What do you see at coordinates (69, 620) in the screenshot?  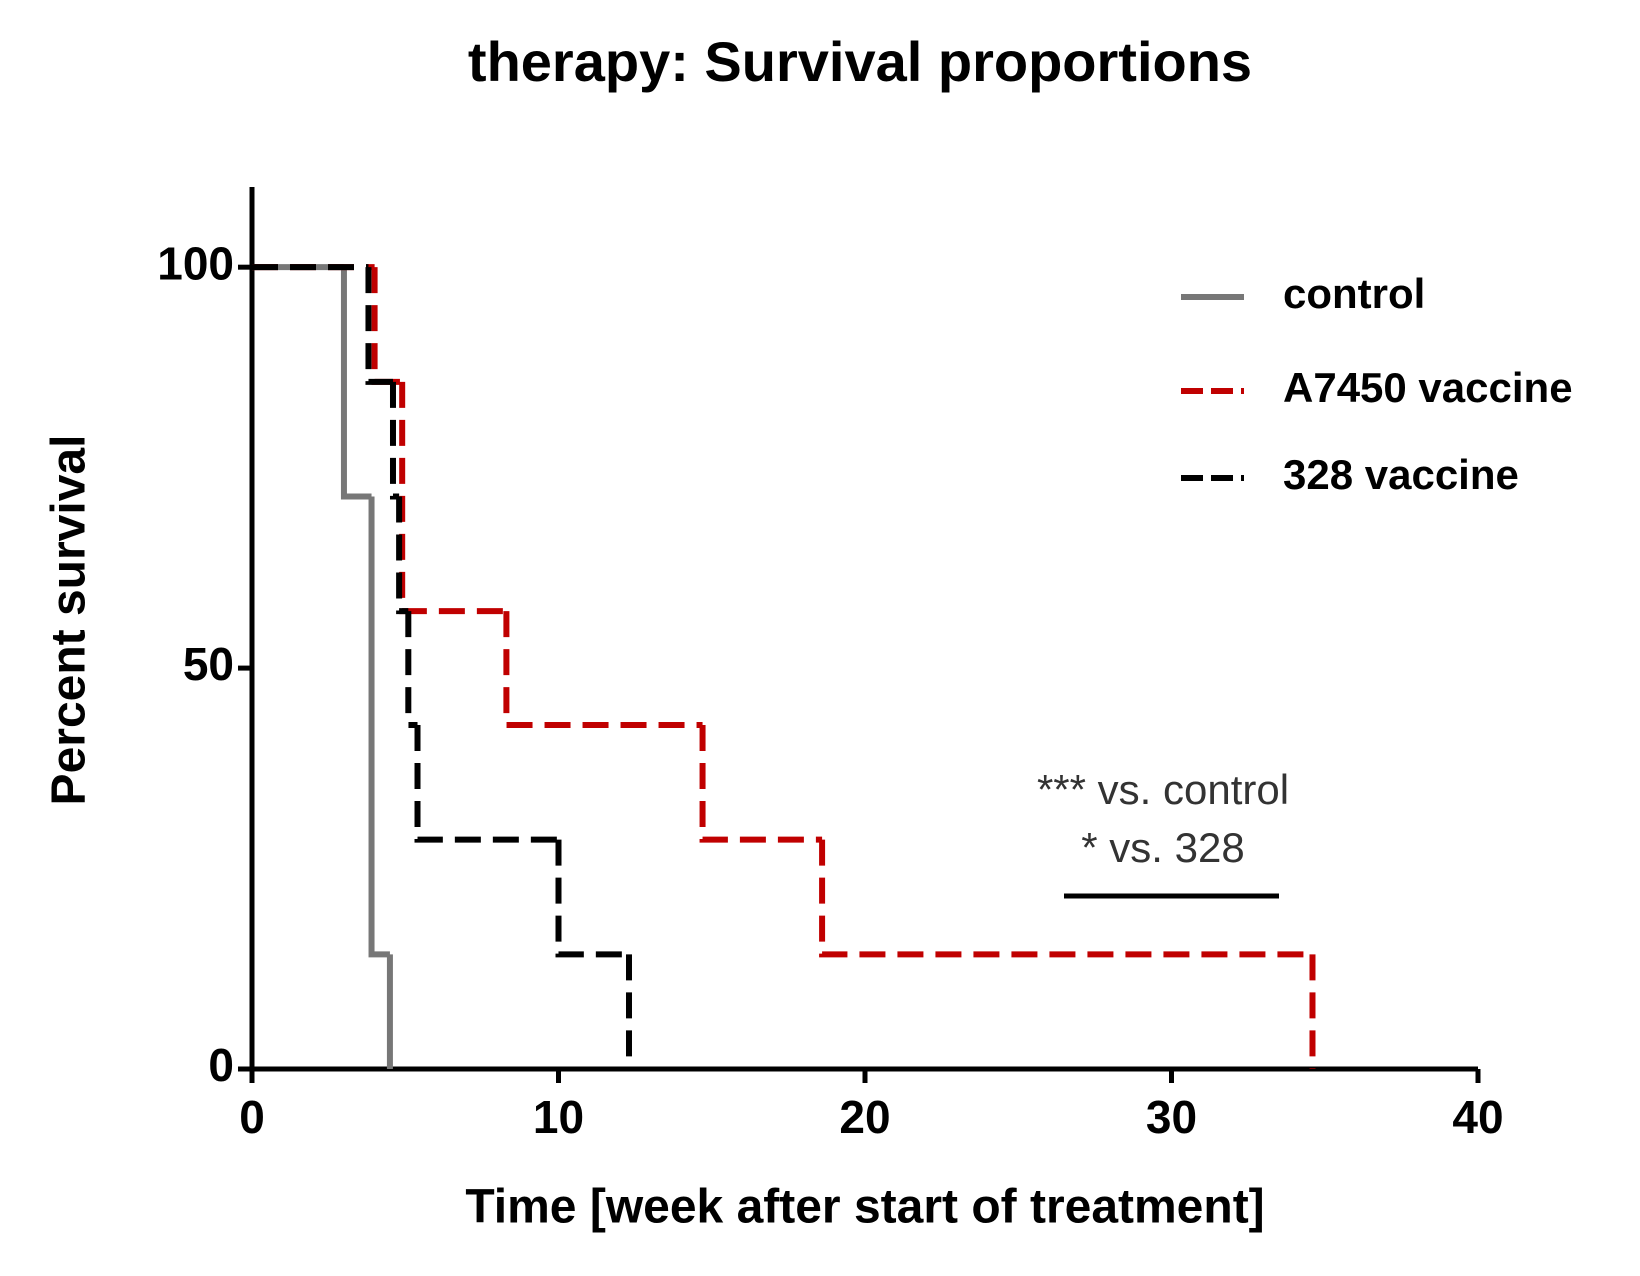 I see `y-axis-label: Percent survival` at bounding box center [69, 620].